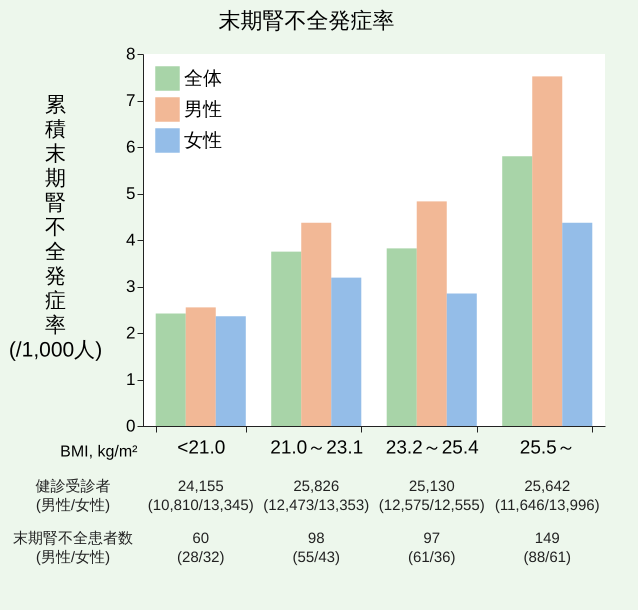 The width and height of the screenshot is (638, 610). I want to click on text: 60 (28/32), so click(200, 548).